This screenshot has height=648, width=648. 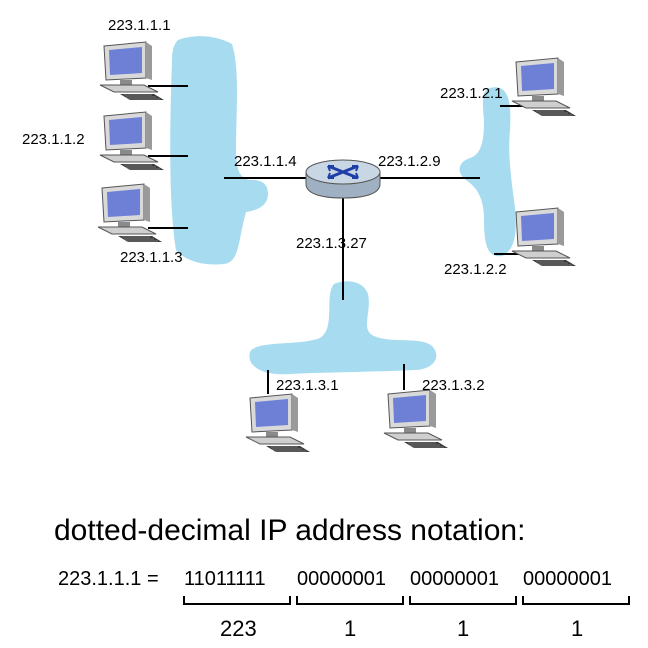 I want to click on host-address-label: 223.1.1.2, so click(x=53, y=139).